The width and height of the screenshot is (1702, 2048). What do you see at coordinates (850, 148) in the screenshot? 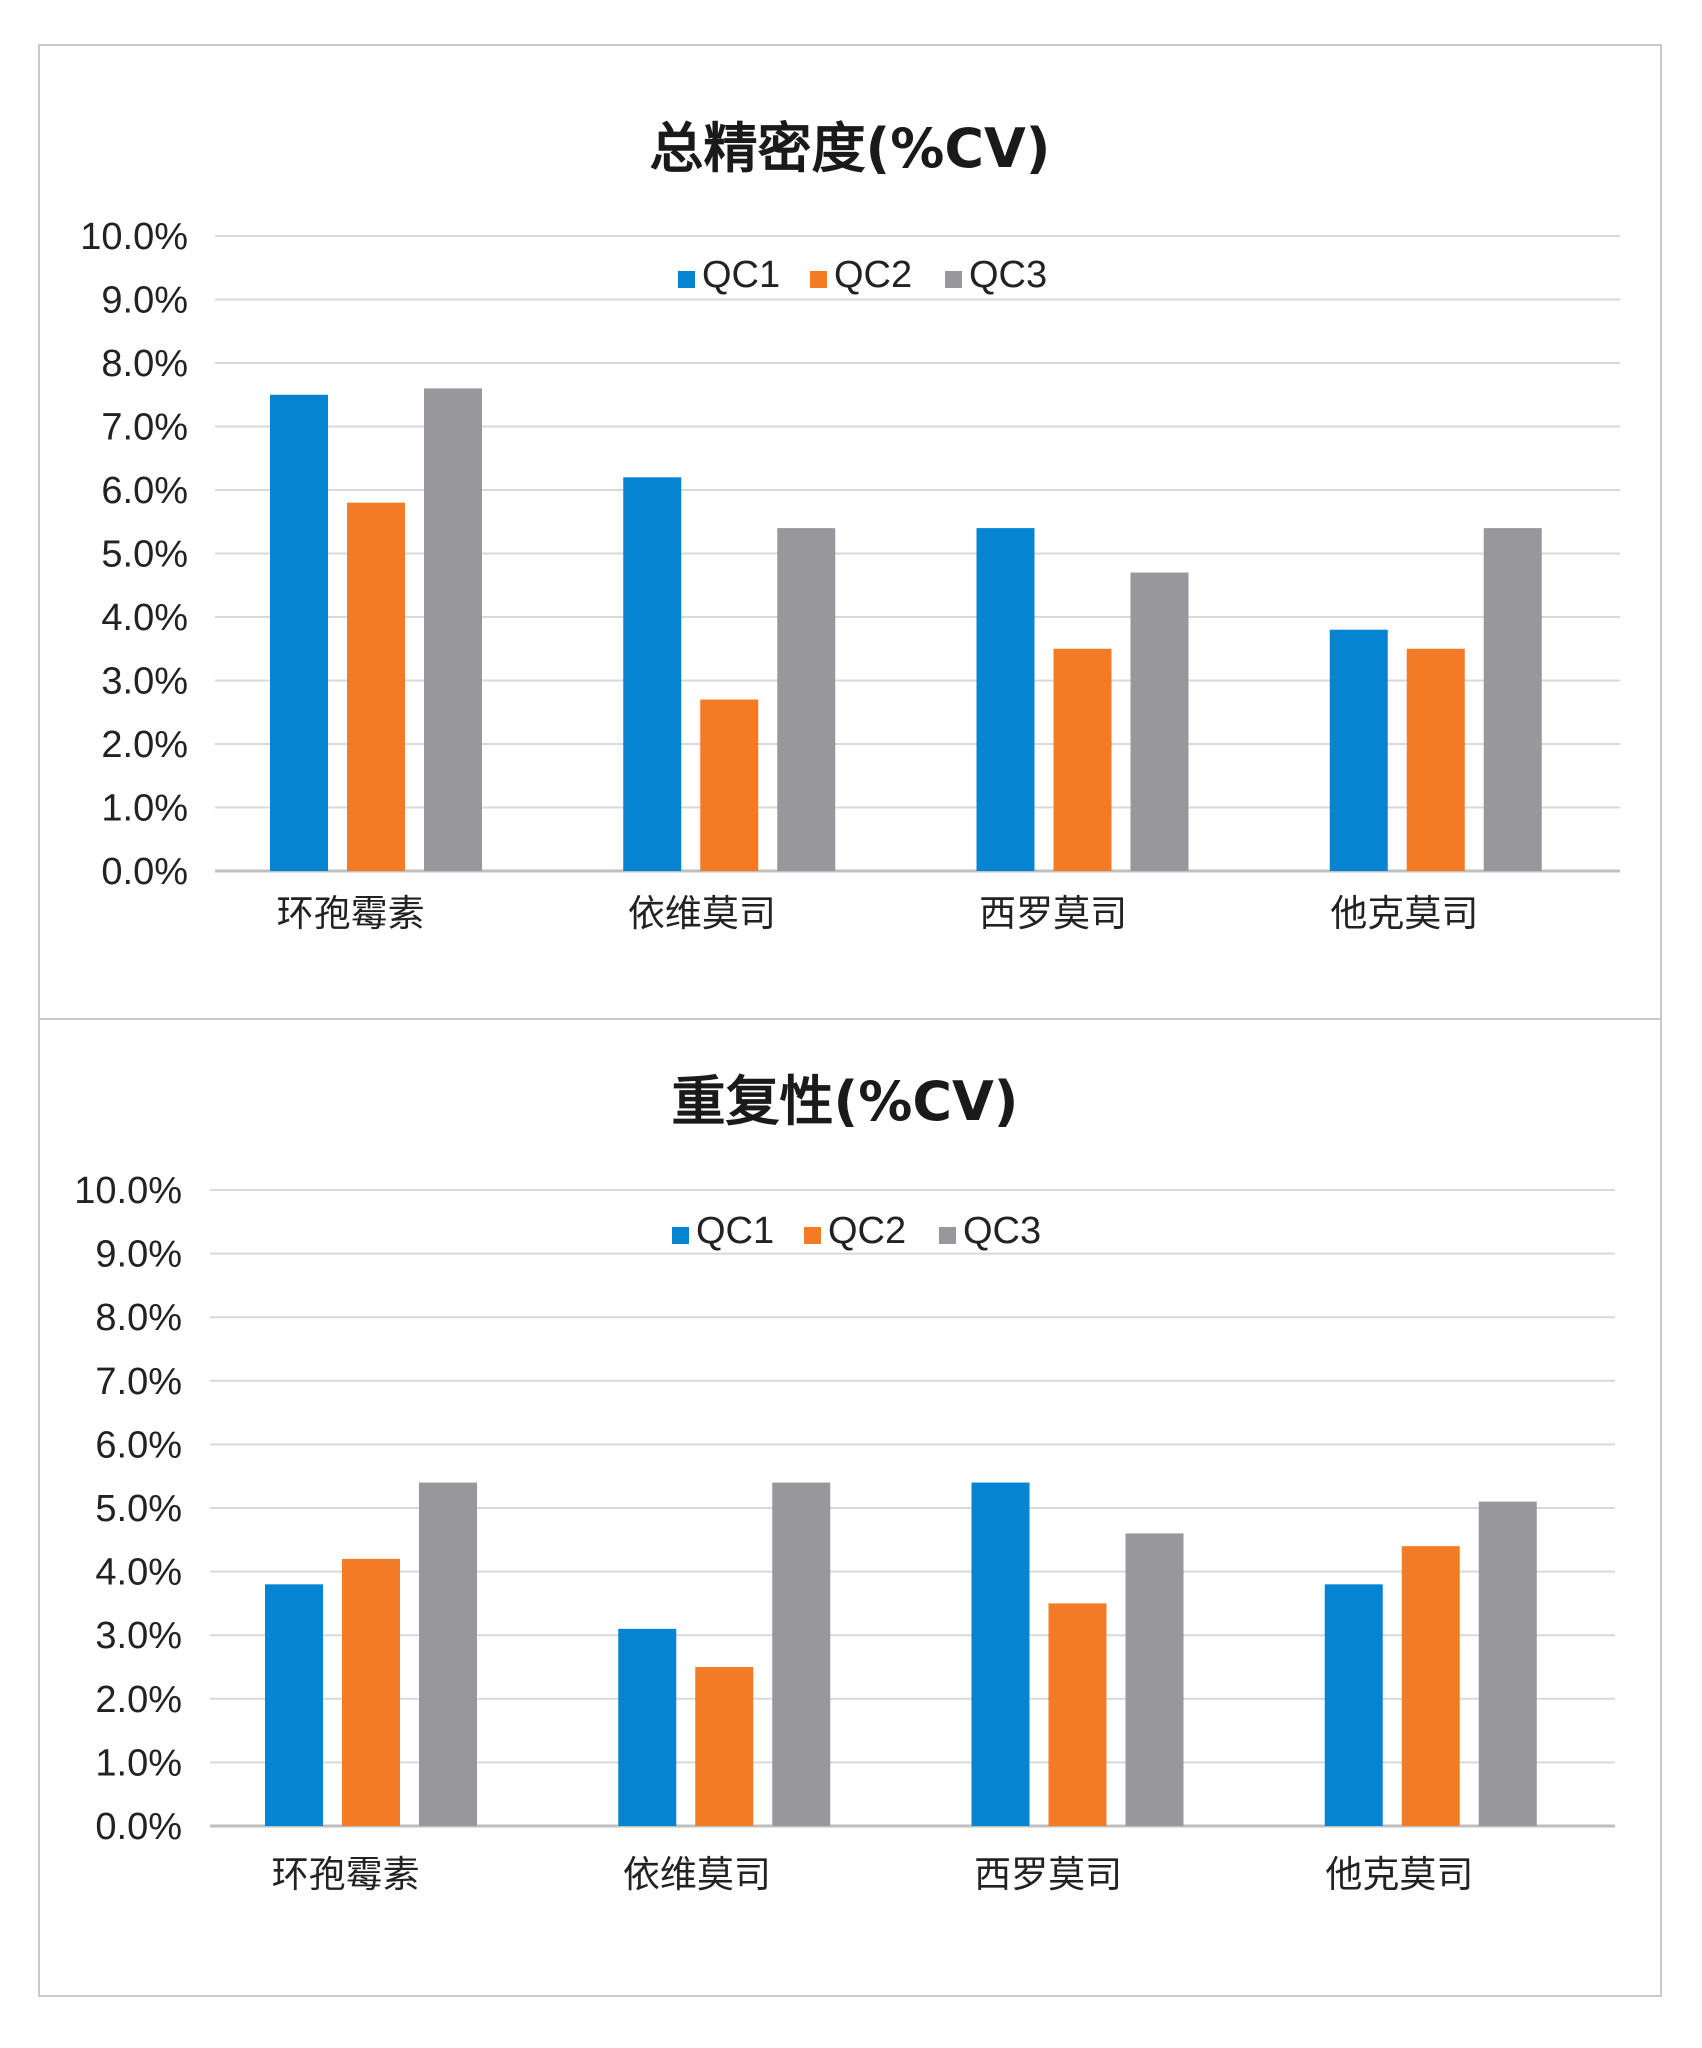
I see `chart-title: 总精密度(%CV)` at bounding box center [850, 148].